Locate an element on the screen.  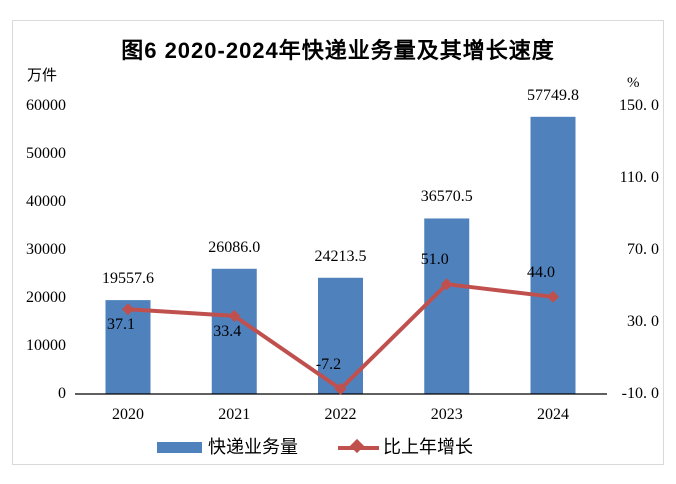
left-axis-tick-label: 40000 is located at coordinates (46, 201).